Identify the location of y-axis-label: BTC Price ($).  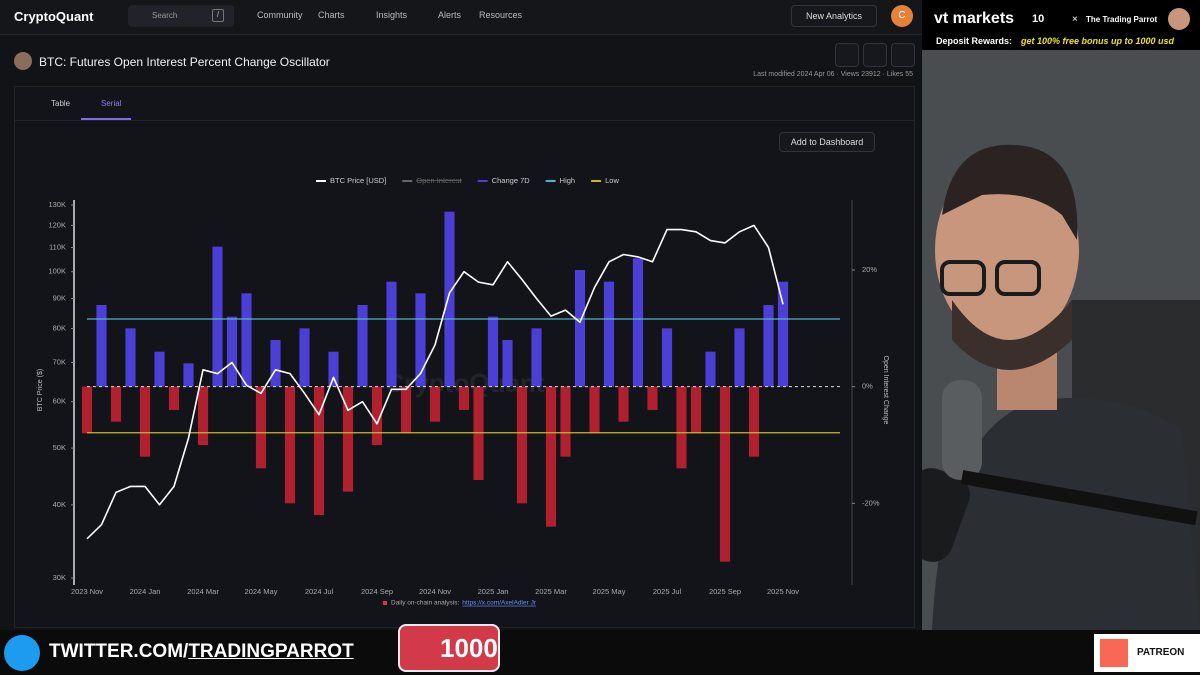
(40, 390).